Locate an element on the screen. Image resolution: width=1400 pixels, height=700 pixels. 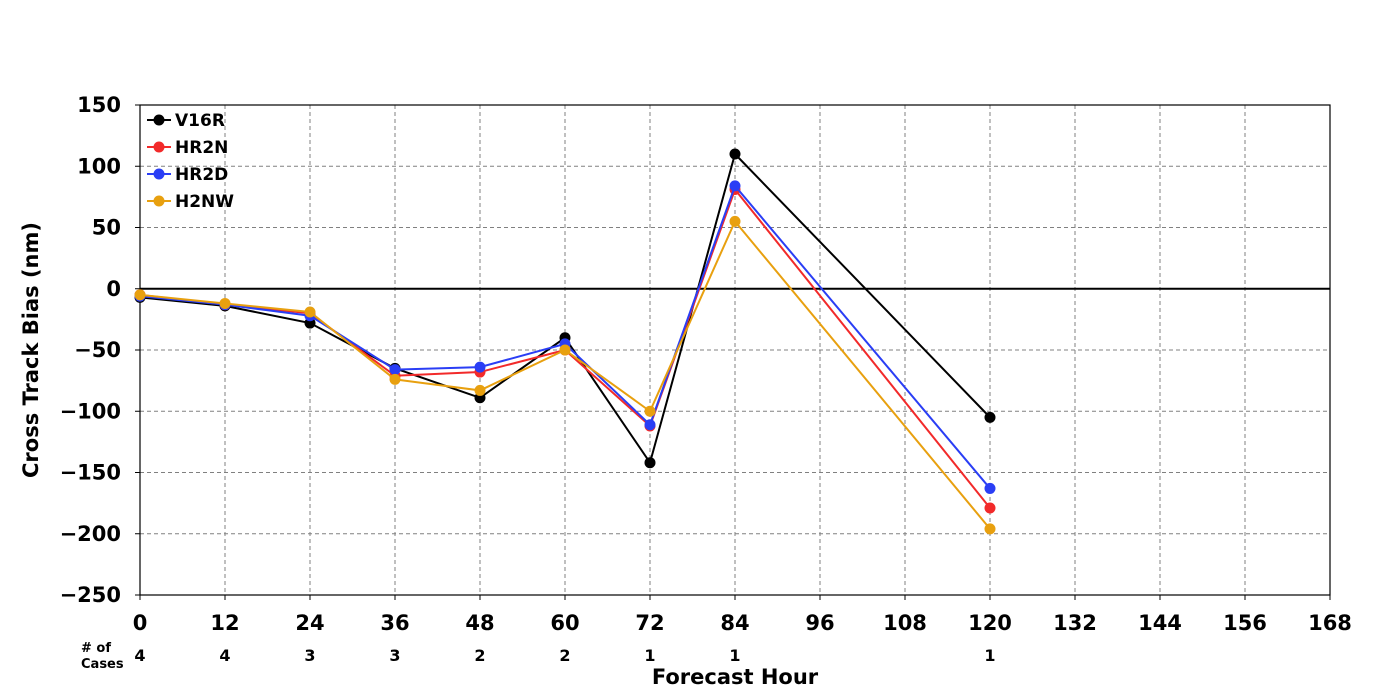
y-axis-title: Cross Track Bias (nm) is located at coordinates (31, 350).